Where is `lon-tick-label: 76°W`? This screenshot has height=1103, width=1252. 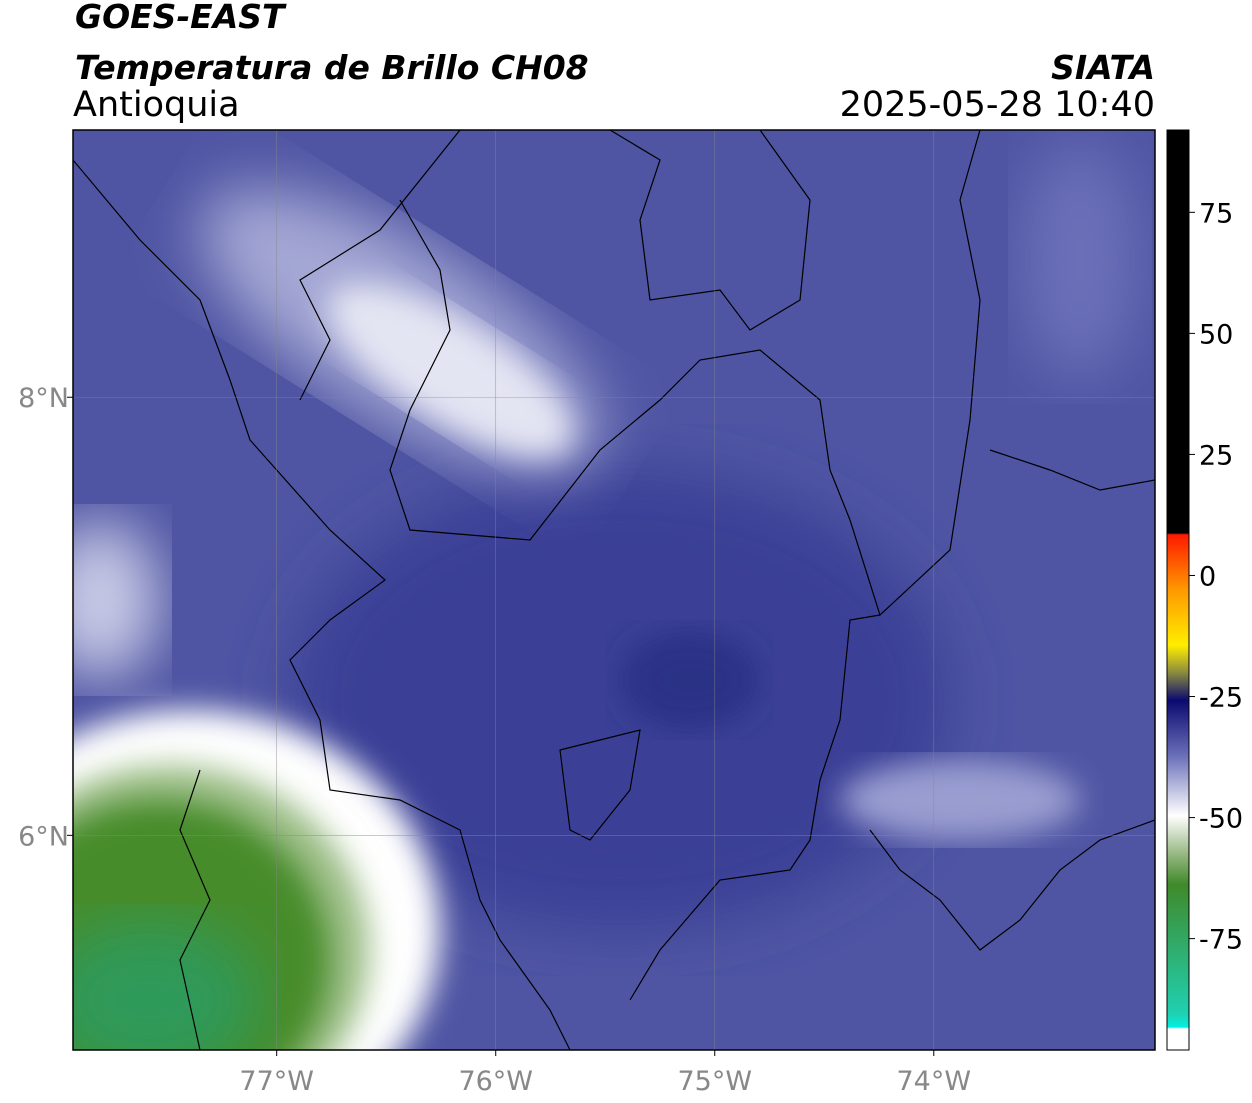
lon-tick-label: 76°W is located at coordinates (495, 1081).